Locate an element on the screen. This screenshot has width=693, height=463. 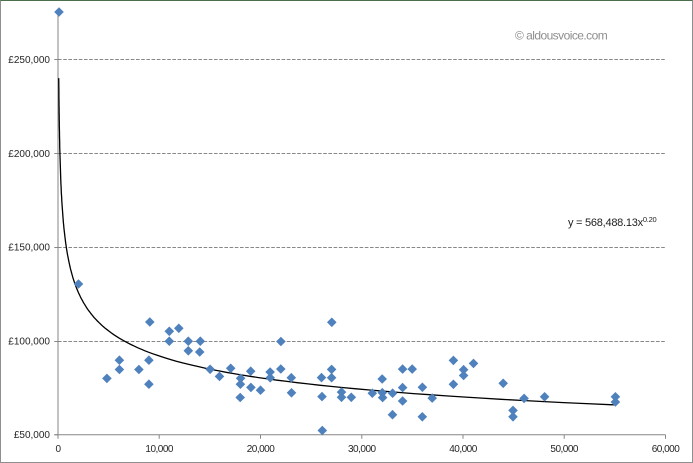
svg-text: £50,000 is located at coordinates (31, 435).